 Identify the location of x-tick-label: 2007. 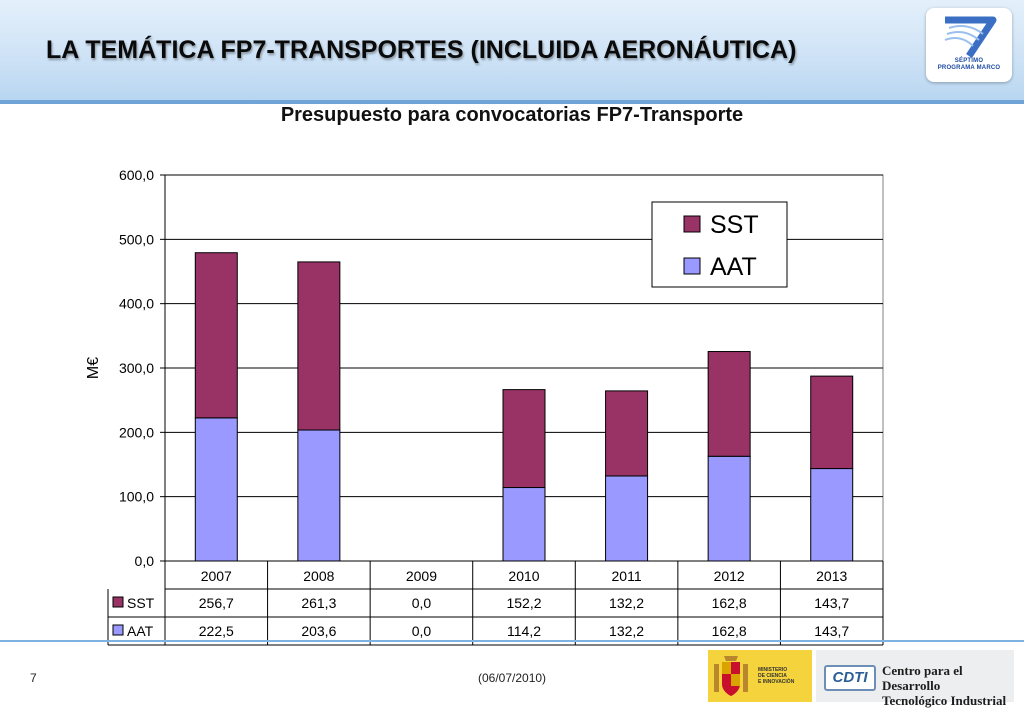
(216, 576).